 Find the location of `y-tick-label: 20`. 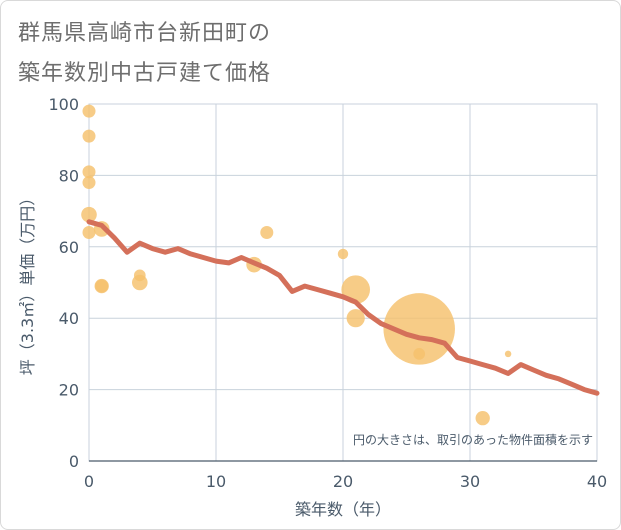

y-tick-label: 20 is located at coordinates (69, 390).